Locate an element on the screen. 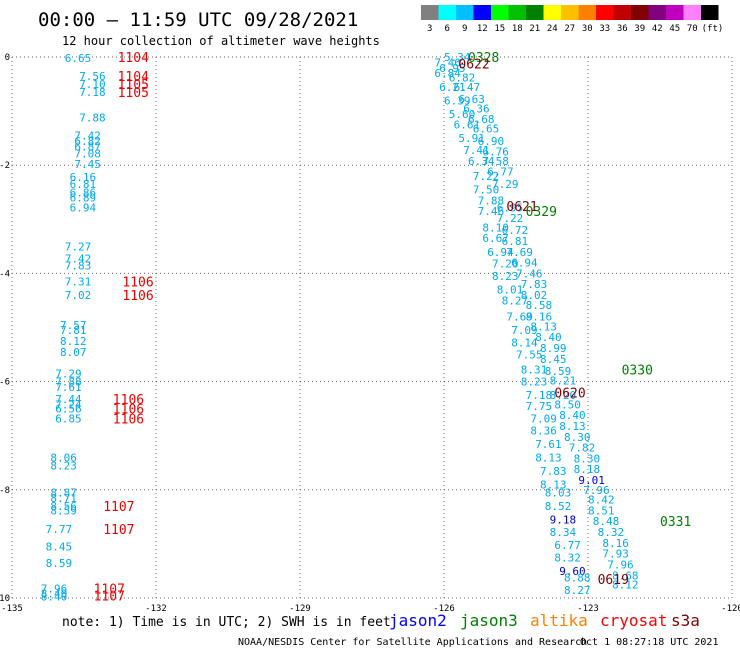  wave-height-value: 7.10 is located at coordinates (92, 84).